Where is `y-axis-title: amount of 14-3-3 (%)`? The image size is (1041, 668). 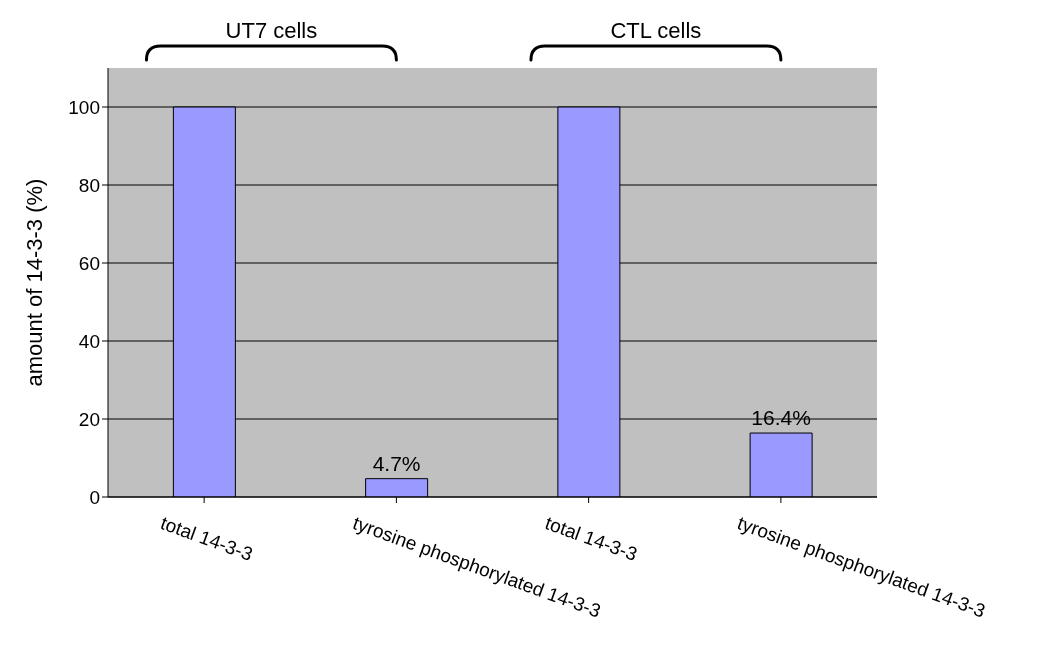 y-axis-title: amount of 14-3-3 (%) is located at coordinates (34, 282).